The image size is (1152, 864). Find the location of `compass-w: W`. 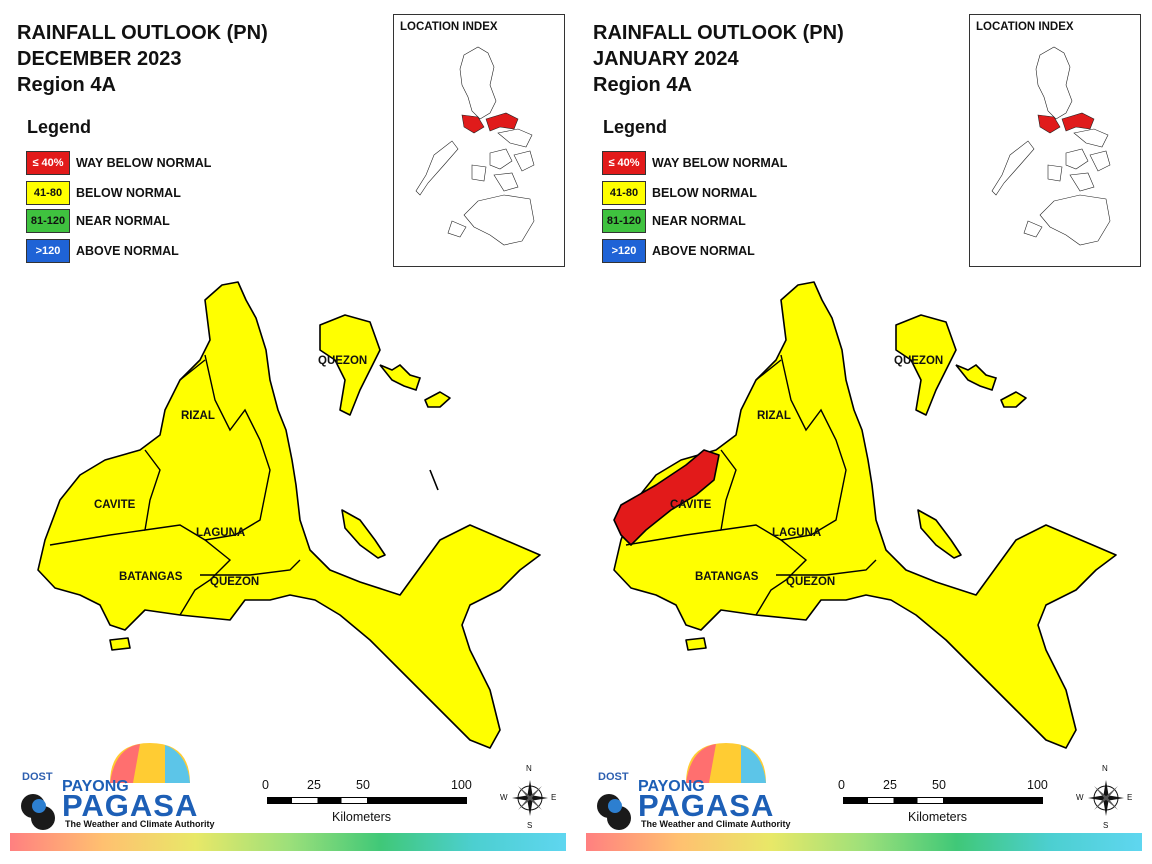

compass-w: W is located at coordinates (504, 797).